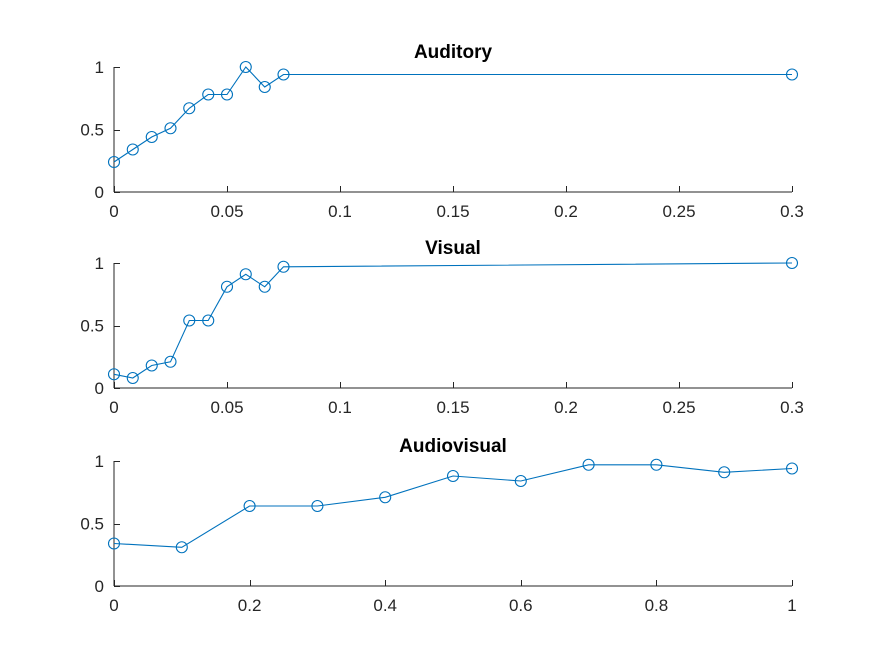 The image size is (875, 656). Describe the element at coordinates (92, 524) in the screenshot. I see `audiovisual-y-tick-label: 0.5` at that location.